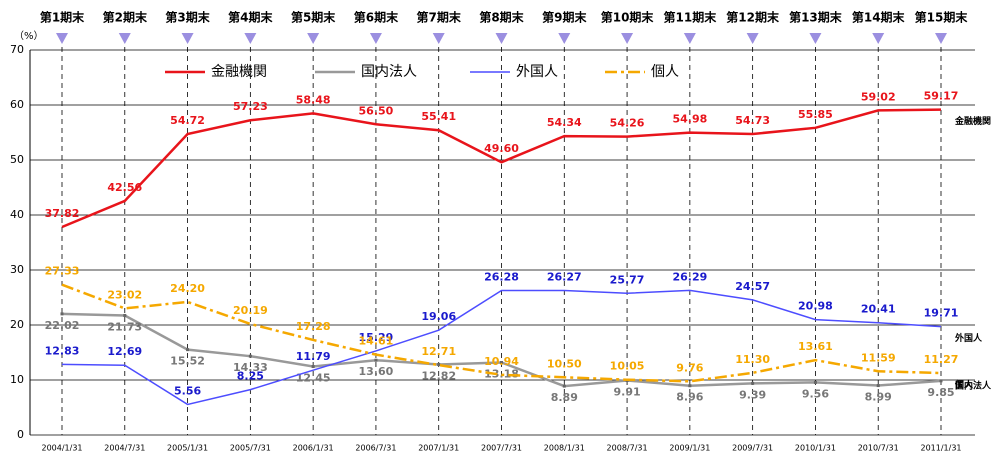  Describe the element at coordinates (250, 376) in the screenshot. I see `data-label: 8.25` at that location.